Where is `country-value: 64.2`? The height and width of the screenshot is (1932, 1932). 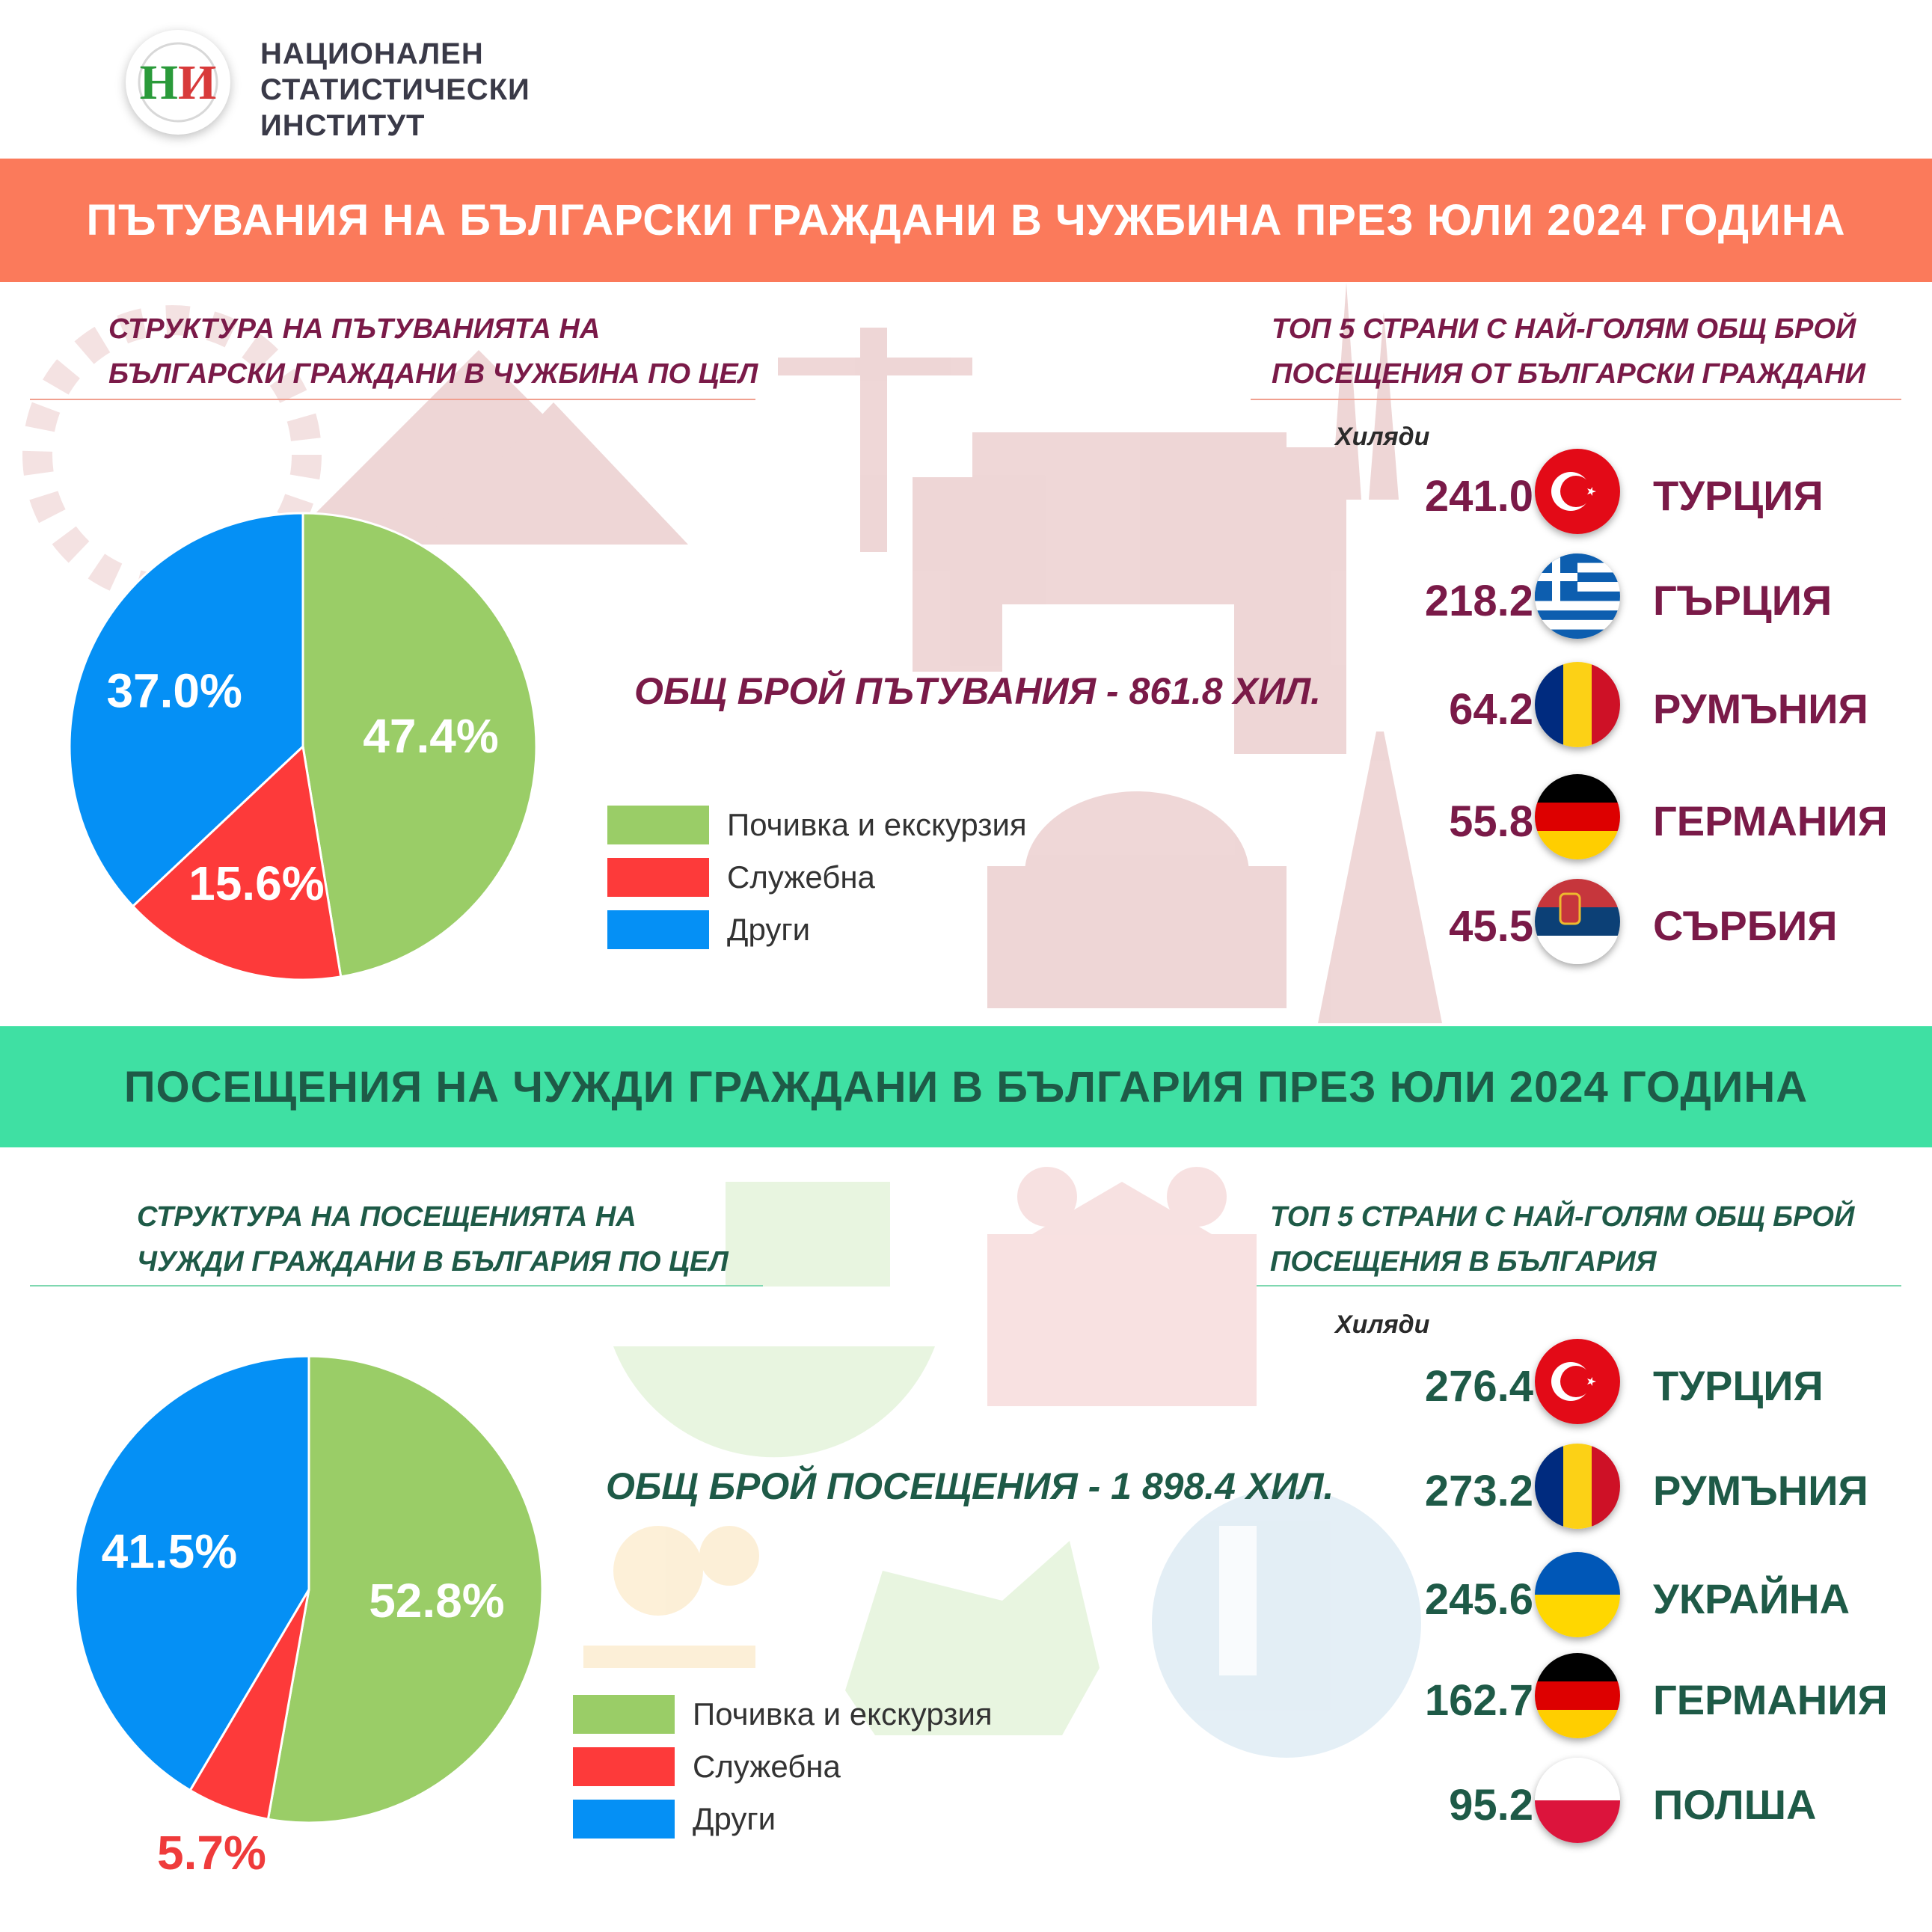 country-value: 64.2 is located at coordinates (1491, 709).